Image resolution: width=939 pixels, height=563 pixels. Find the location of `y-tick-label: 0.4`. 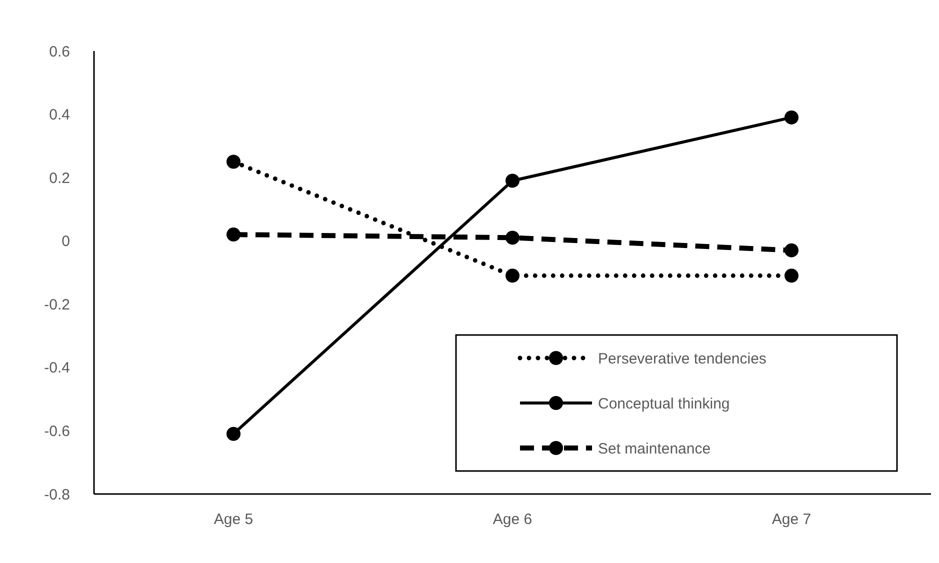

y-tick-label: 0.4 is located at coordinates (59, 115).